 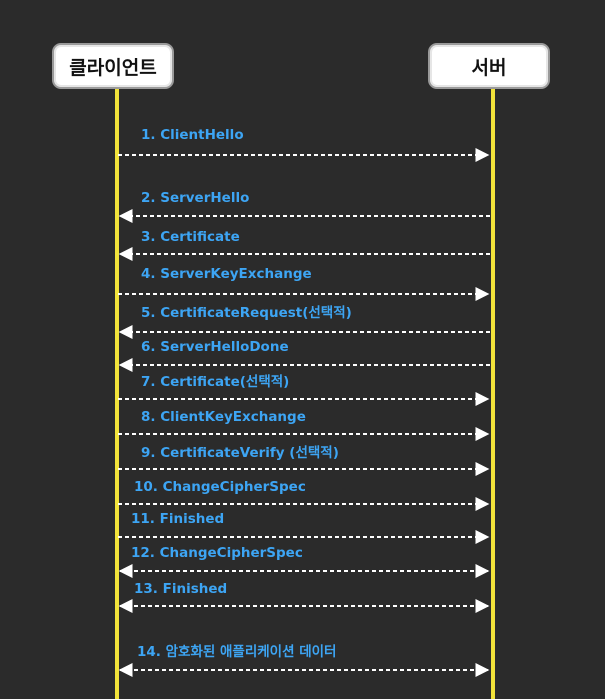 What do you see at coordinates (304, 355) in the screenshot?
I see `message-6: 6. ServerHelloDone` at bounding box center [304, 355].